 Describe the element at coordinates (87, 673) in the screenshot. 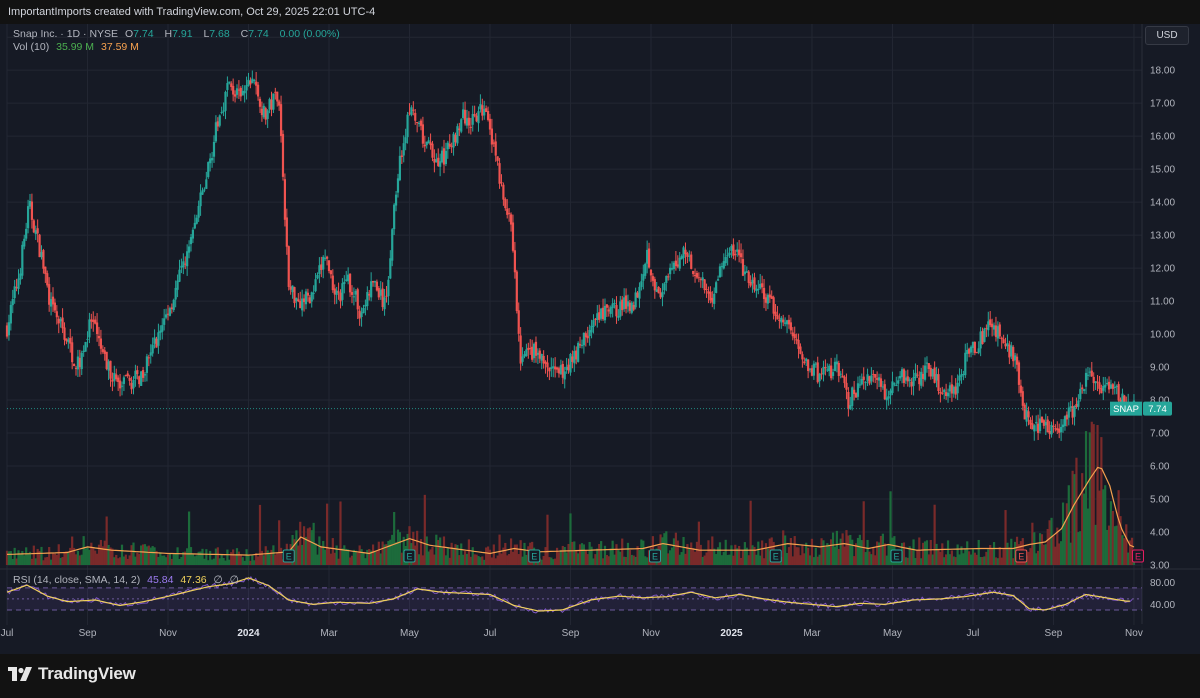

I see `brand-name: TradingView` at that location.